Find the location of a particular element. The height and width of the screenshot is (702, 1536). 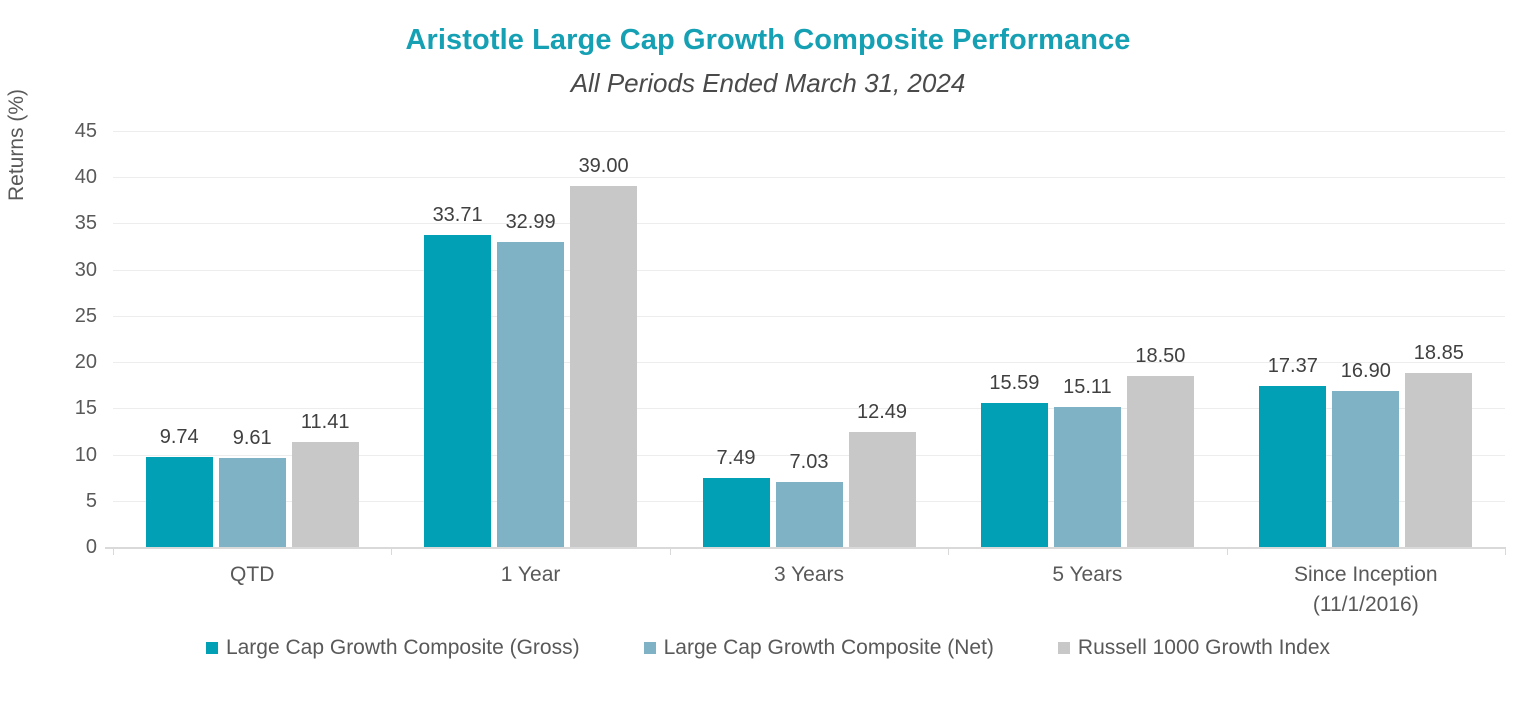

category-label-line: Since Inception is located at coordinates (1365, 574).